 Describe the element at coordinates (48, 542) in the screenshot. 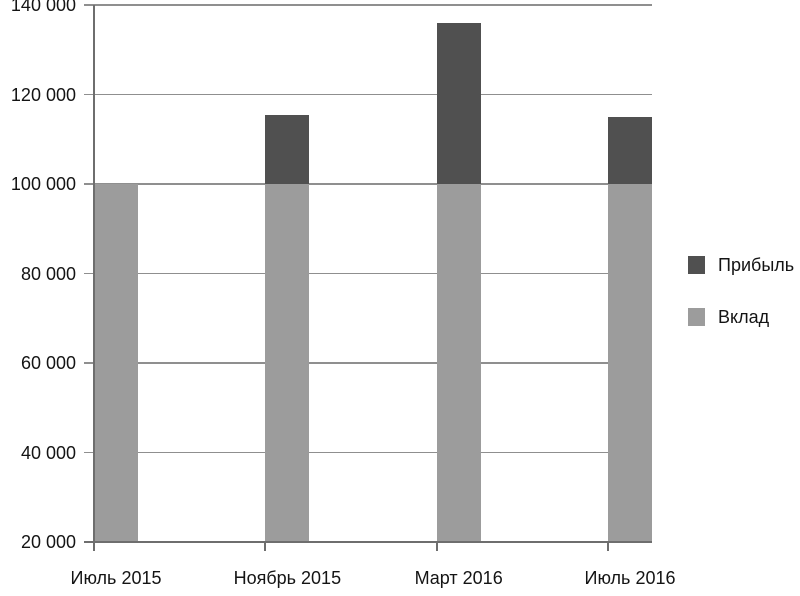

I see `y-tick-label: 20 000` at that location.